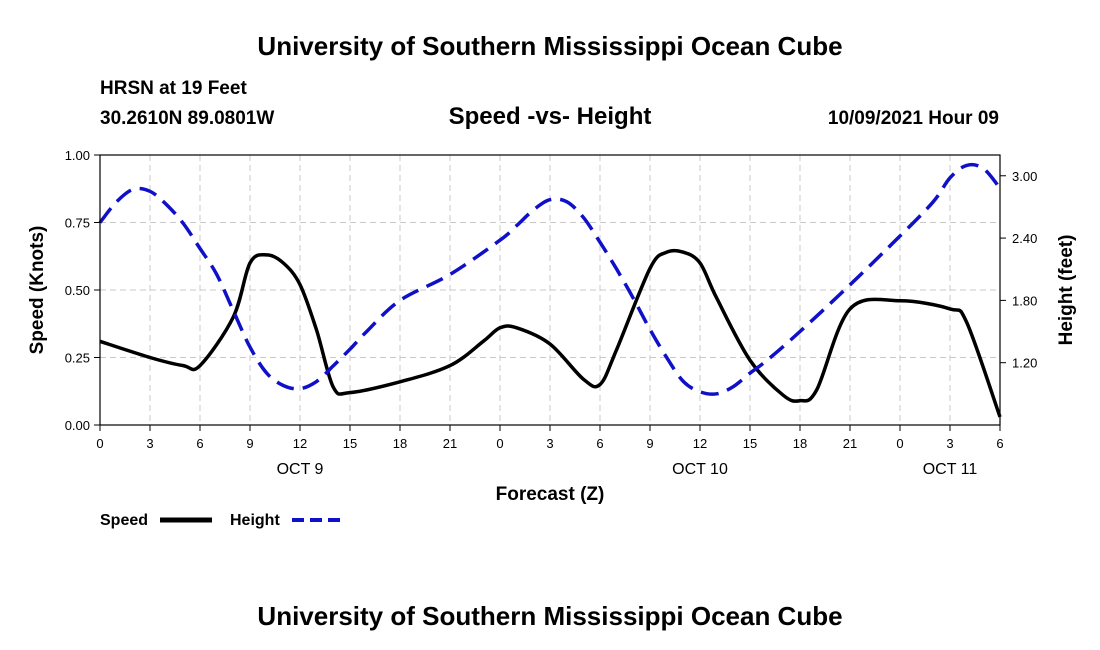  I want to click on y2-tick-label: 1.80, so click(1024, 300).